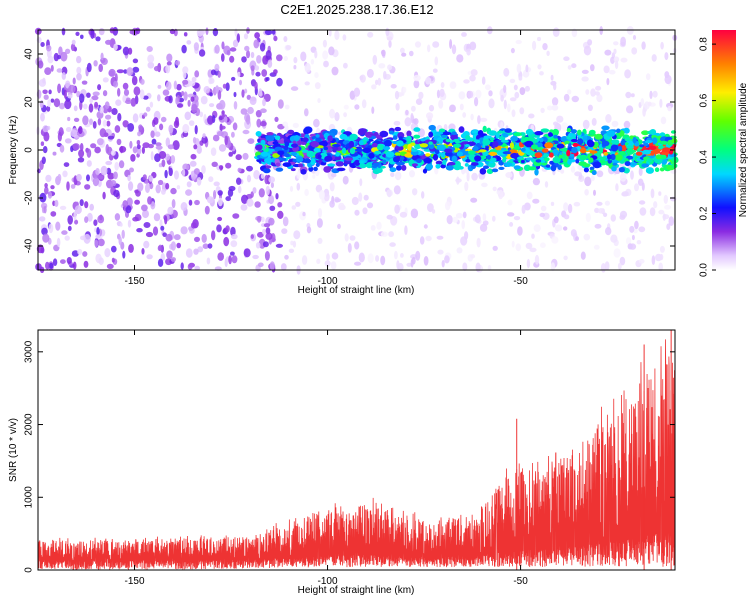 The image size is (750, 600). I want to click on colorbar-tick-label: 0.0, so click(704, 270).